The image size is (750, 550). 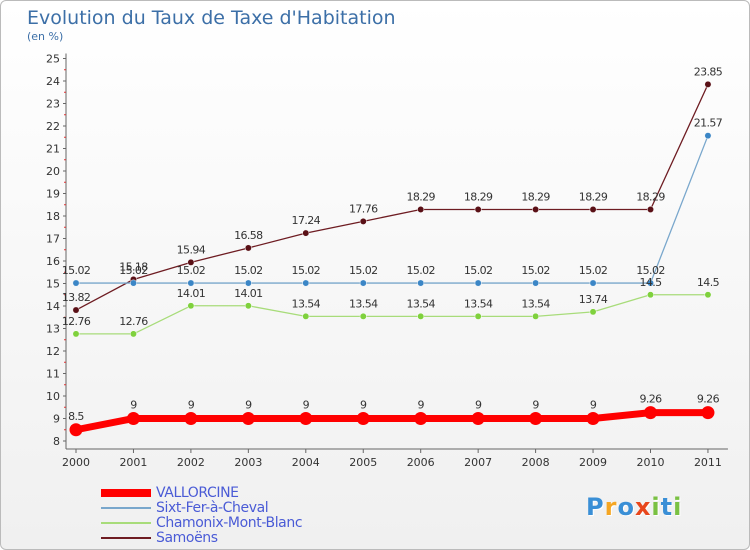 I want to click on legend-label: Samoëns, so click(x=187, y=537).